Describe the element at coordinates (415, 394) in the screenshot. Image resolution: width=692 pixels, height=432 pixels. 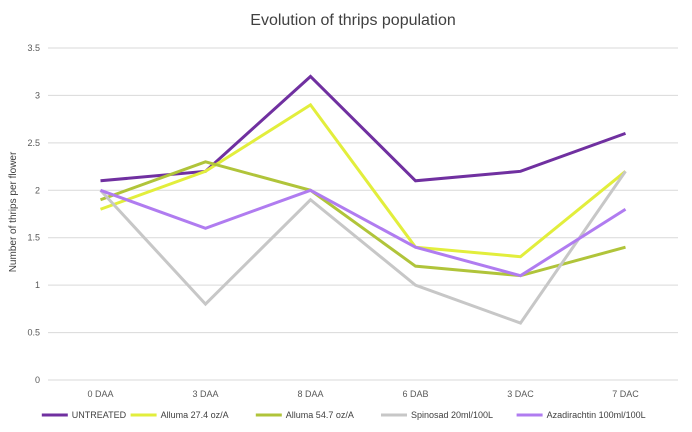
I see `x-tick-label: 6 DAB` at that location.